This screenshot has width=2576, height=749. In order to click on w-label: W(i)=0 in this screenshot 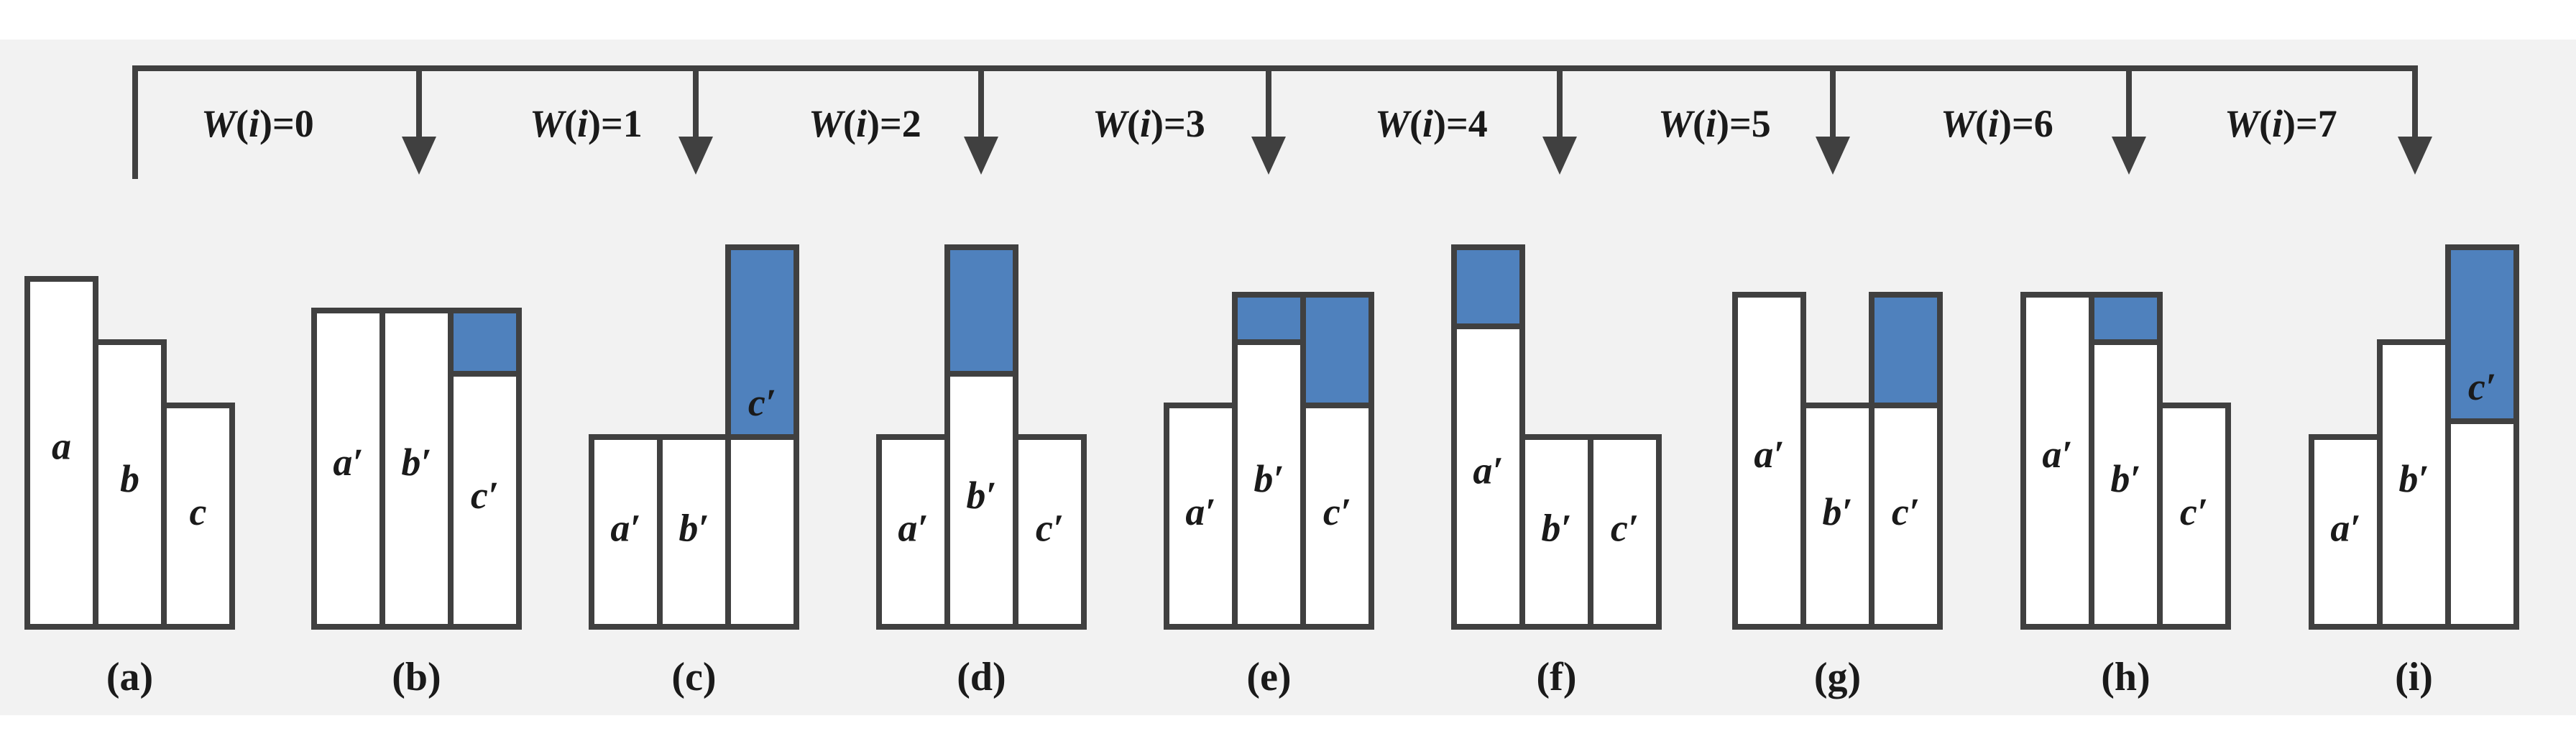, I will do `click(257, 123)`.